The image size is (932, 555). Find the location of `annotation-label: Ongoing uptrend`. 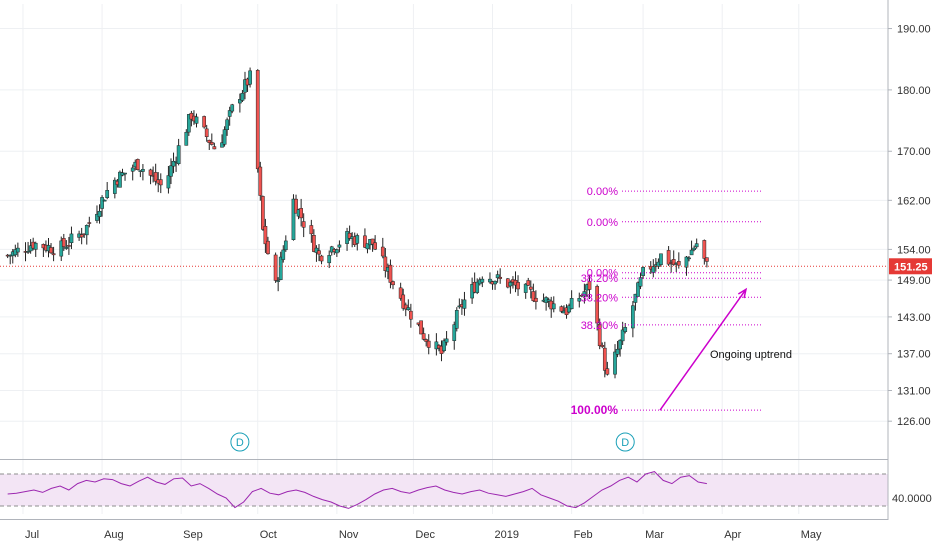

annotation-label: Ongoing uptrend is located at coordinates (751, 355).